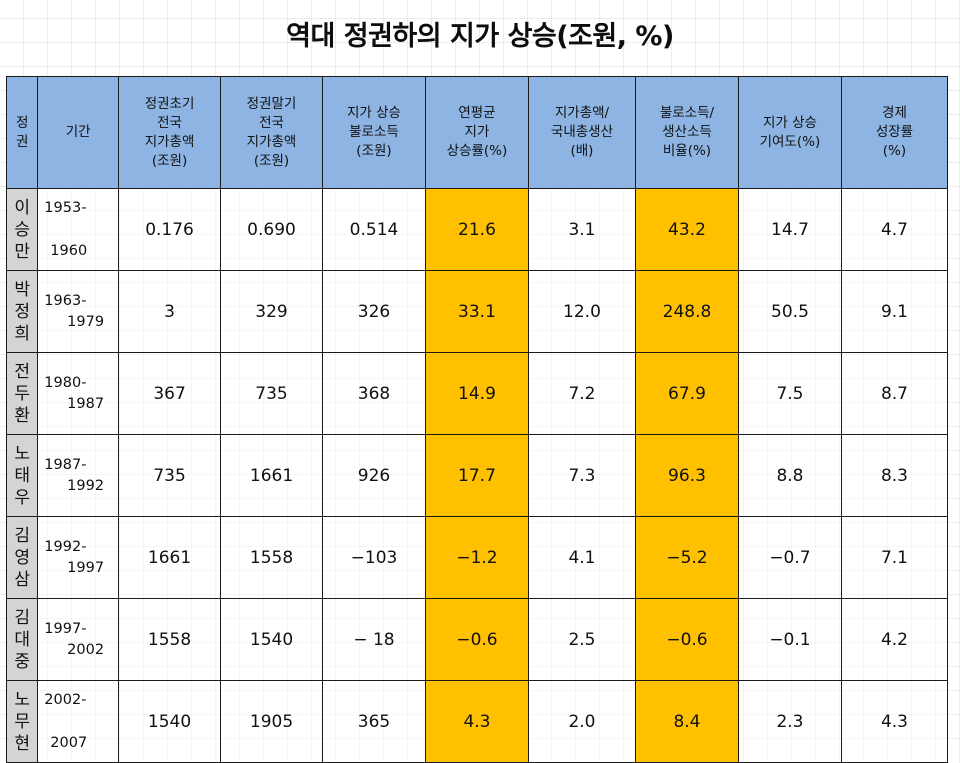 The image size is (960, 763). I want to click on initial-total-cell: 1661, so click(170, 557).